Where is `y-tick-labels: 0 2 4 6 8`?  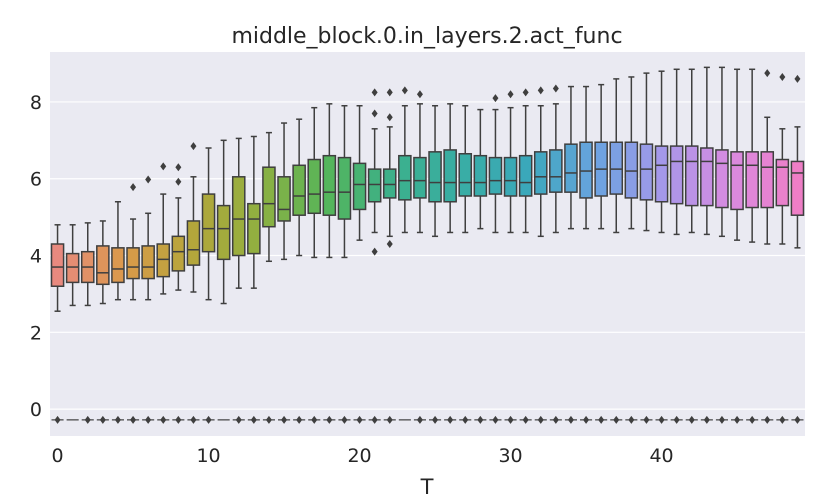 y-tick-labels: 0 2 4 6 8 is located at coordinates (36, 256).